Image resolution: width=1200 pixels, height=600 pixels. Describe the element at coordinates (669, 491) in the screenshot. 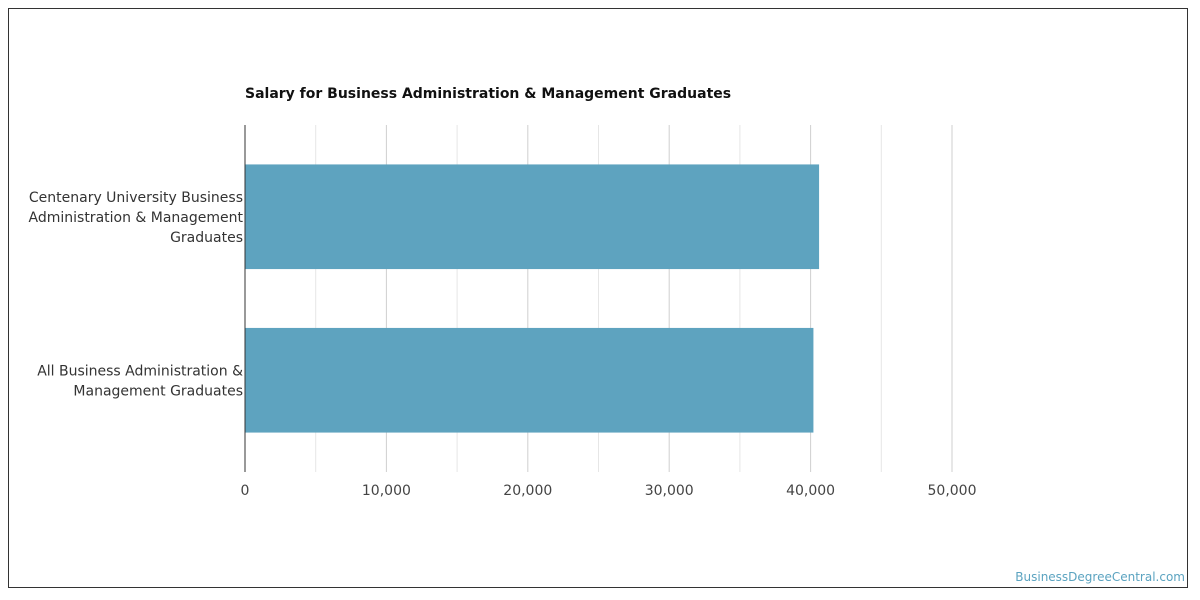

I see `x-tick-label: 30,000` at that location.